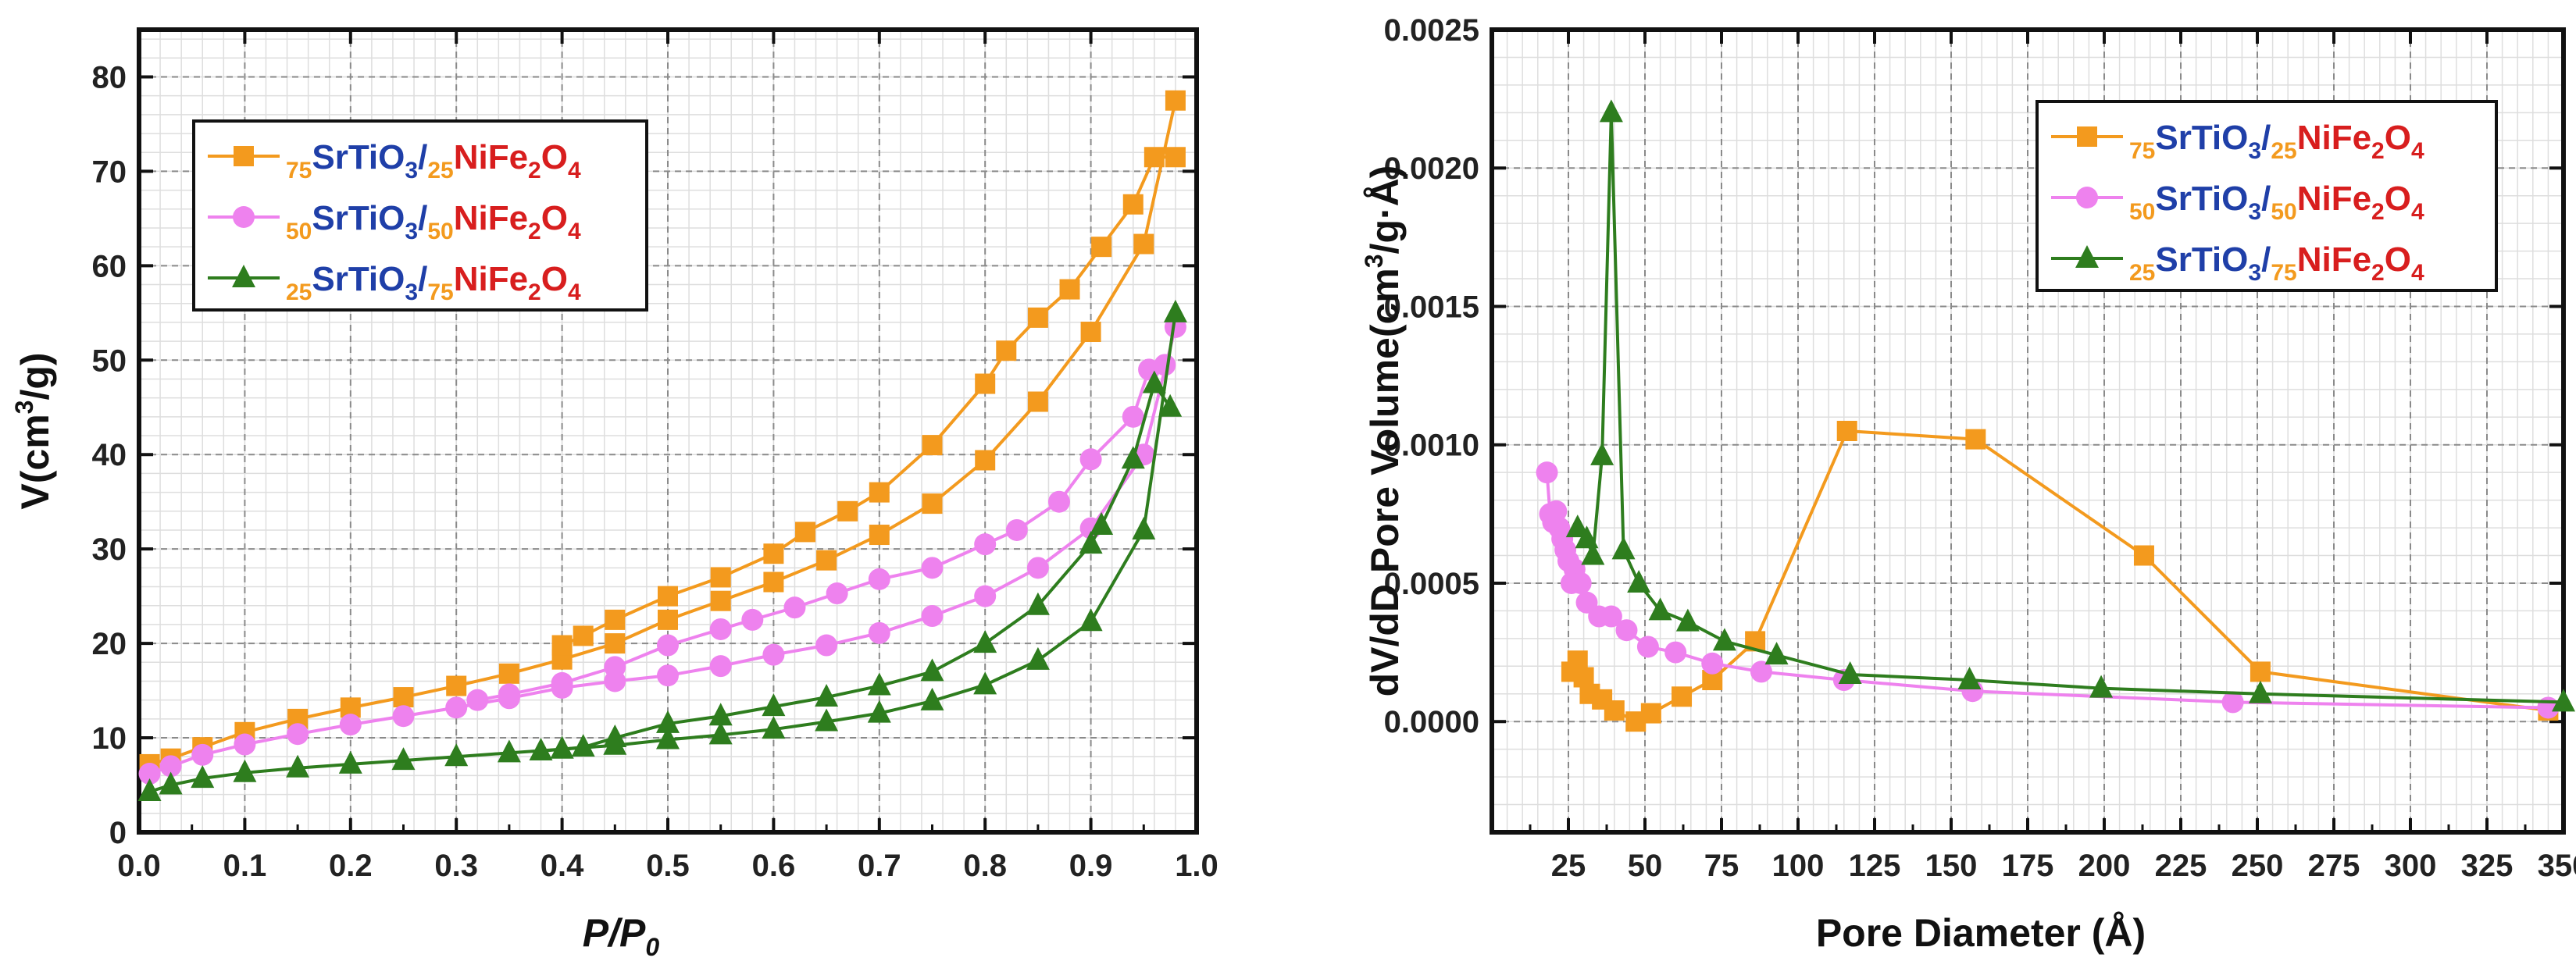 The height and width of the screenshot is (972, 2576). Describe the element at coordinates (33, 430) in the screenshot. I see `y-axis-title: V(cm3/g)` at that location.